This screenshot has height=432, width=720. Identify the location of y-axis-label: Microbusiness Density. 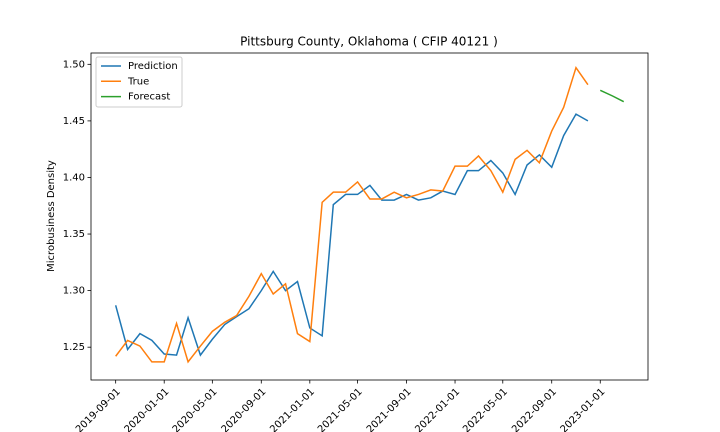
(51, 216).